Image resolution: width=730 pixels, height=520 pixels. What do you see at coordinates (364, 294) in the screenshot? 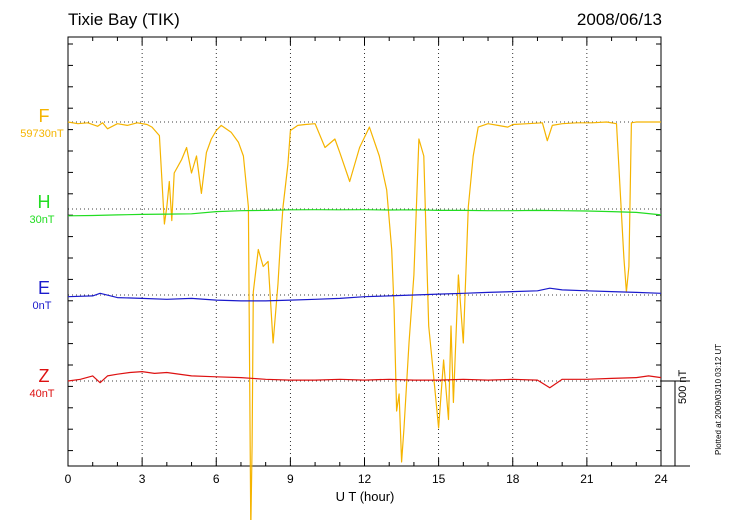
I see `series-e` at bounding box center [364, 294].